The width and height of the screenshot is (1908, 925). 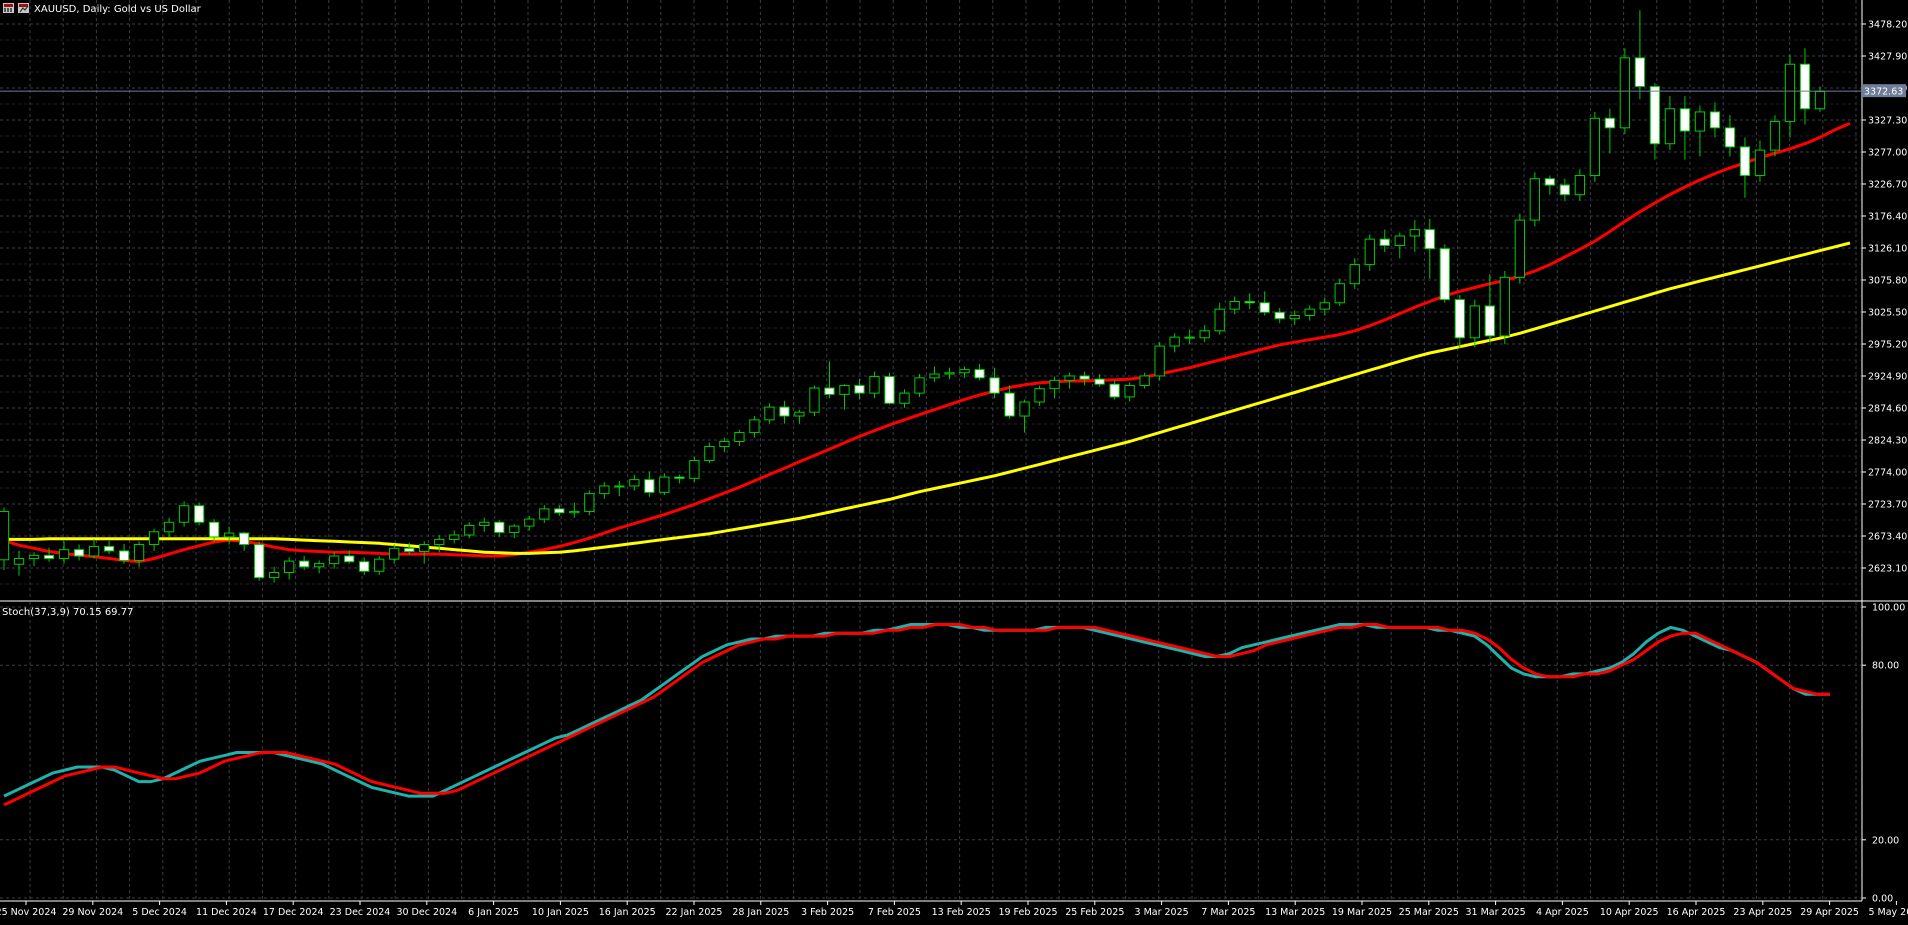 I want to click on time-tick-label: 29 Nov 2024, so click(x=92, y=912).